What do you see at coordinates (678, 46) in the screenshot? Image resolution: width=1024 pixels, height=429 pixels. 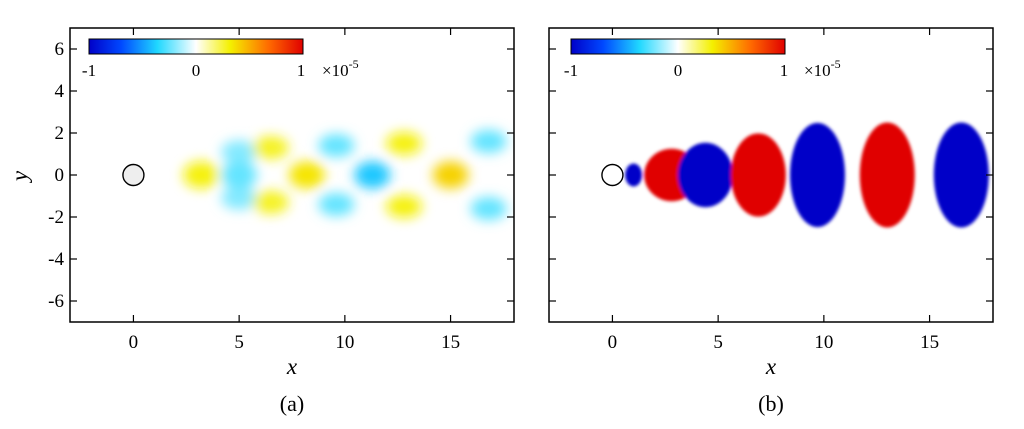 I see `panel-b-colorbar-bar` at bounding box center [678, 46].